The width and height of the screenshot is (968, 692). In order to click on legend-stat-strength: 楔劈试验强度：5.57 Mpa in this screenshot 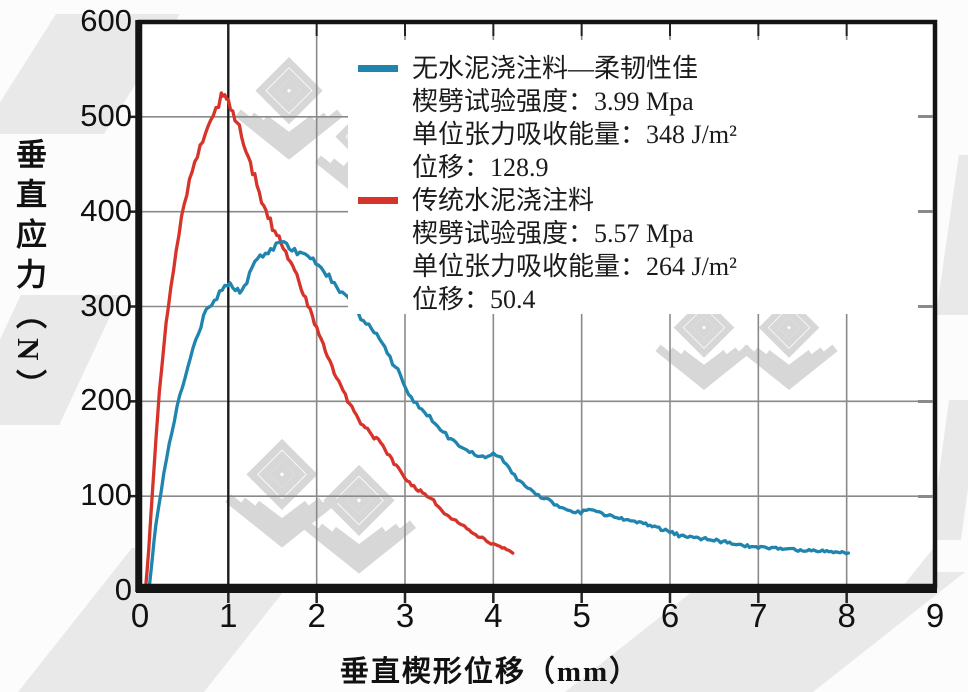, I will do `click(553, 233)`.